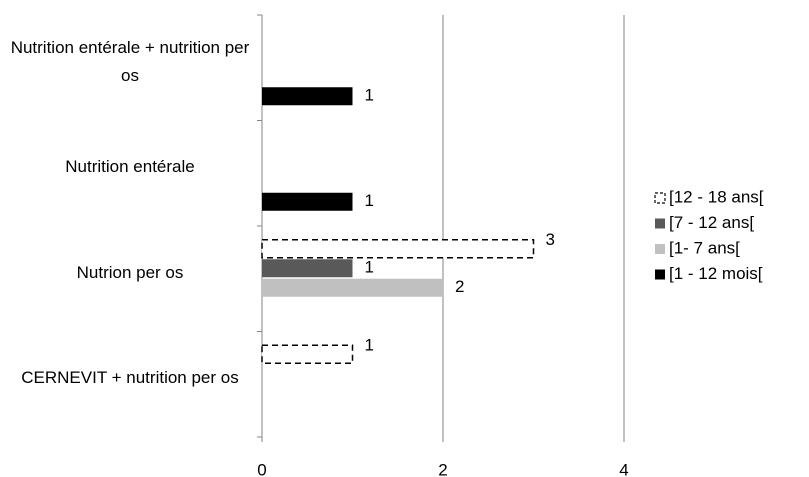 Image resolution: width=809 pixels, height=477 pixels. I want to click on y-tick-label: Nutrition entérale + nutrition per os, so click(130, 61).